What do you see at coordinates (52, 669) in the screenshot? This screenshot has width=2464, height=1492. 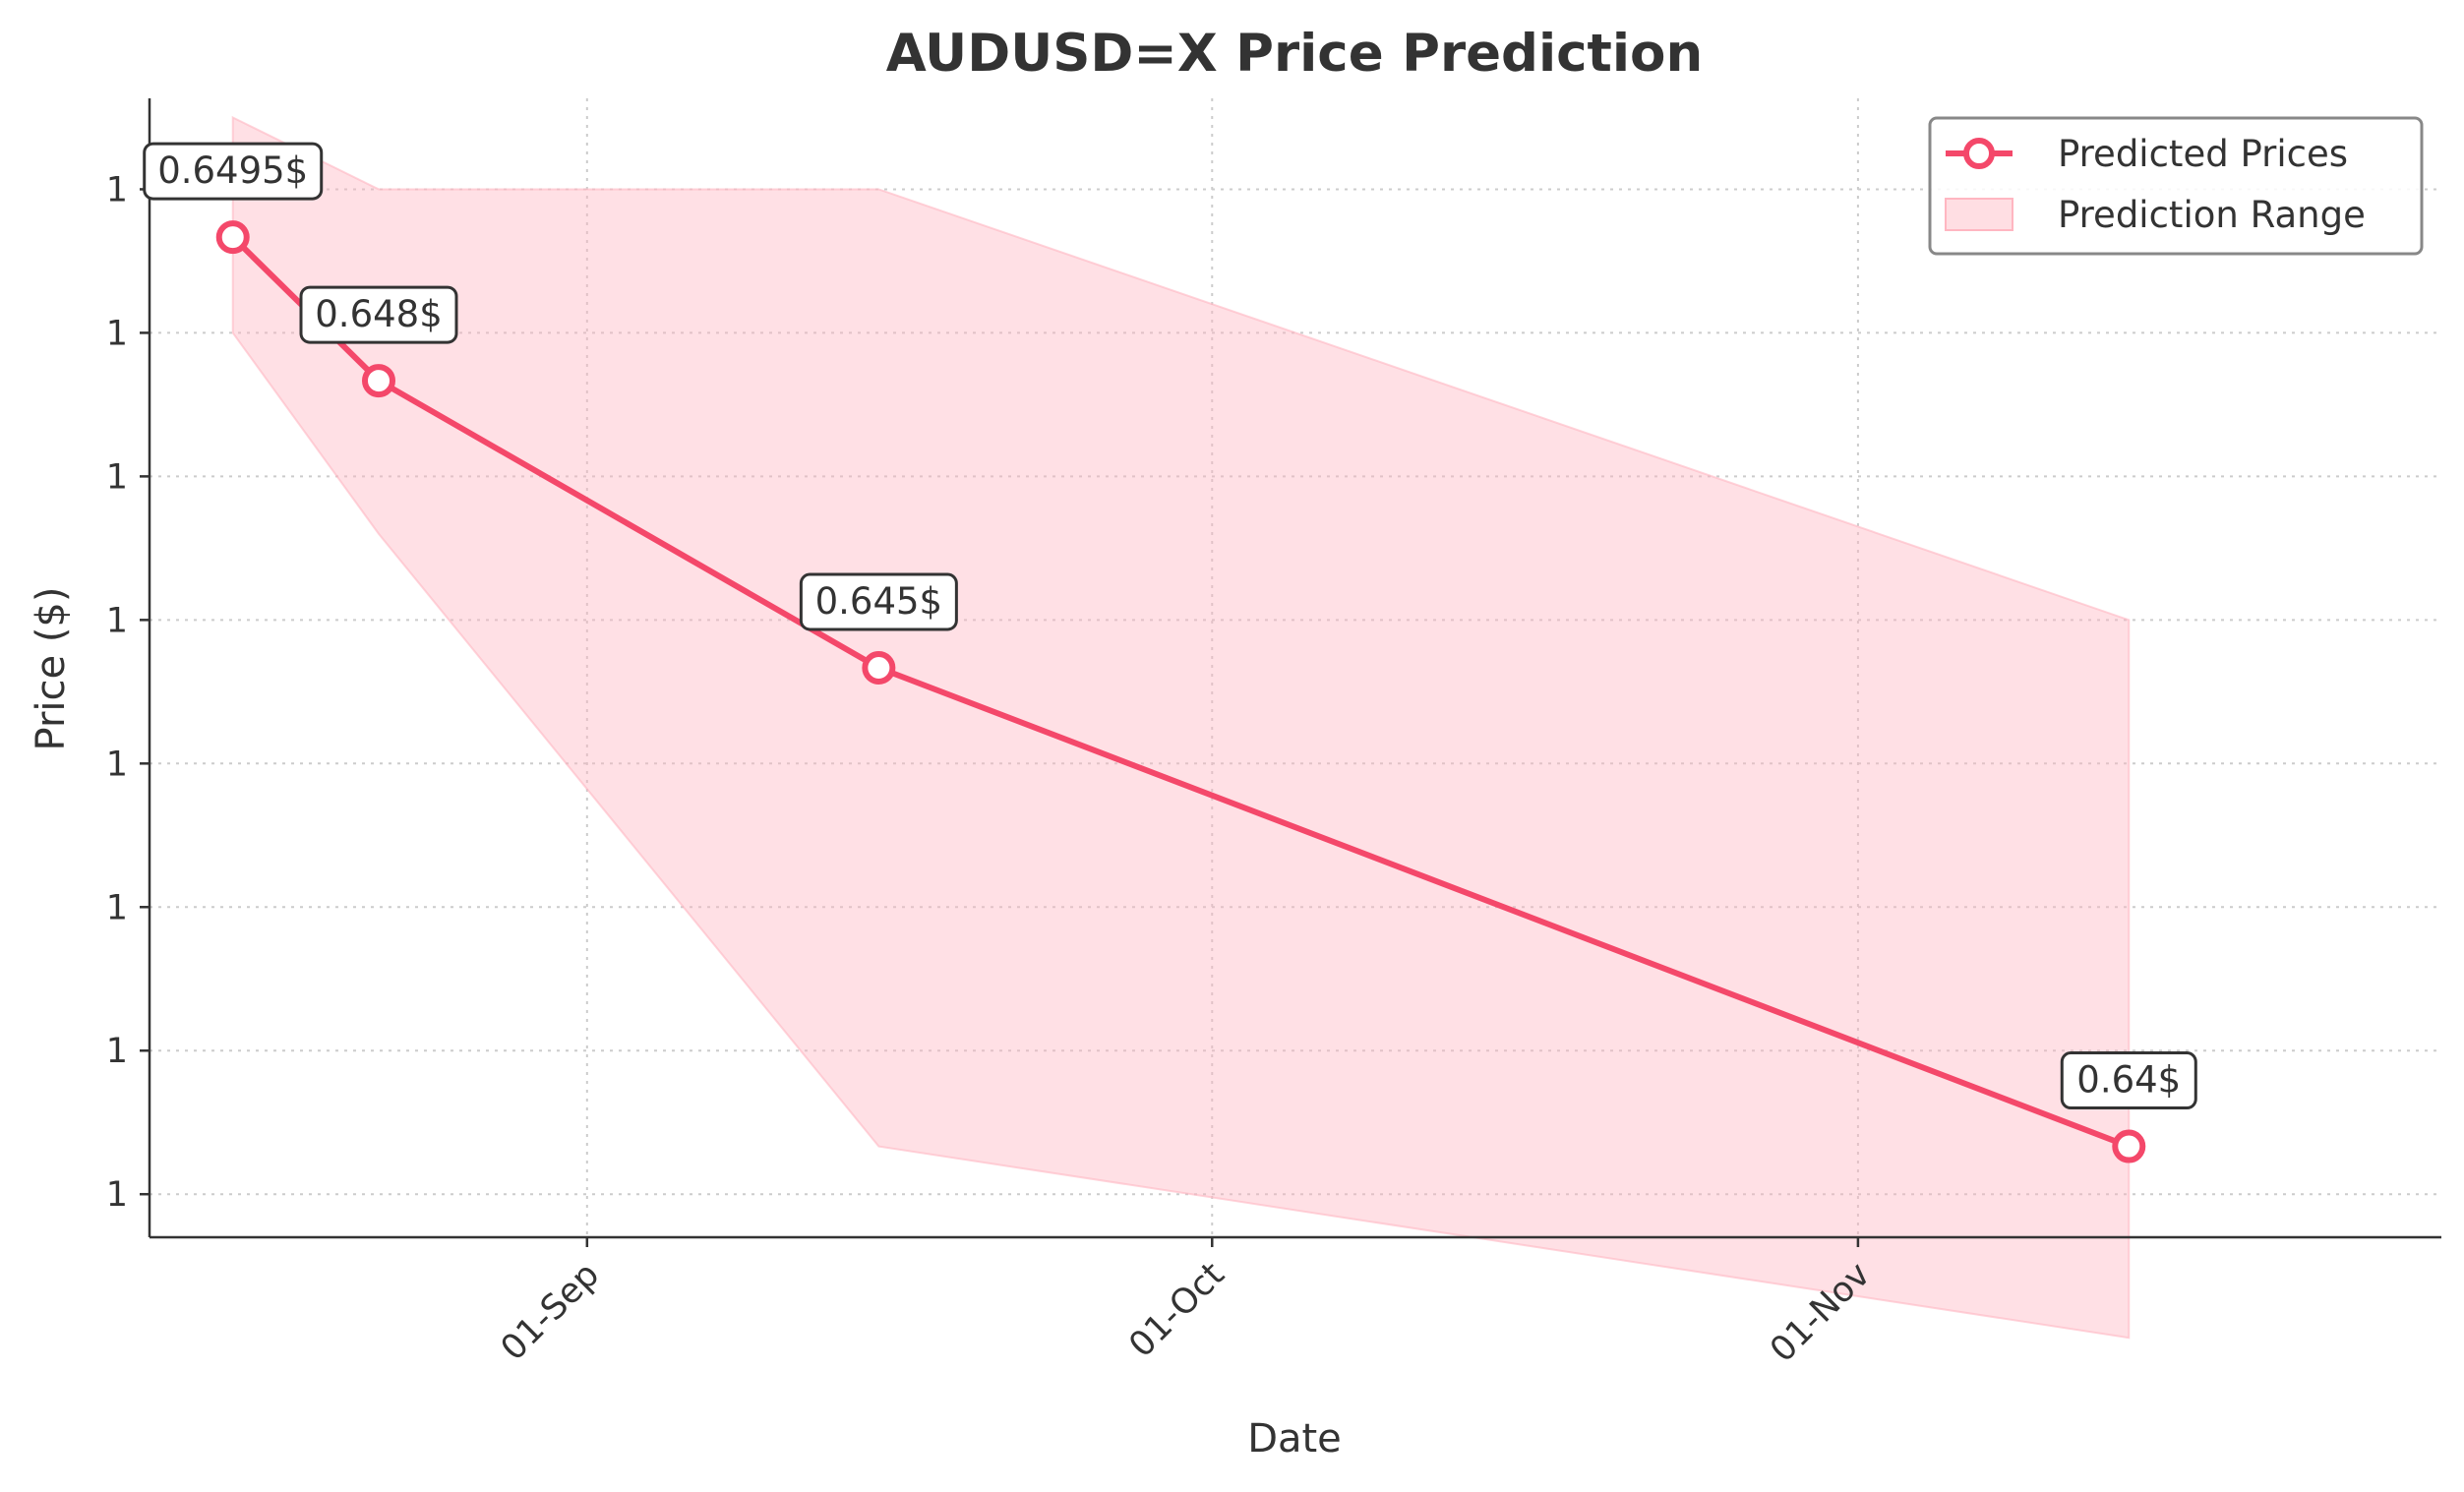 I see `y-axis-label: Price ($)` at bounding box center [52, 669].